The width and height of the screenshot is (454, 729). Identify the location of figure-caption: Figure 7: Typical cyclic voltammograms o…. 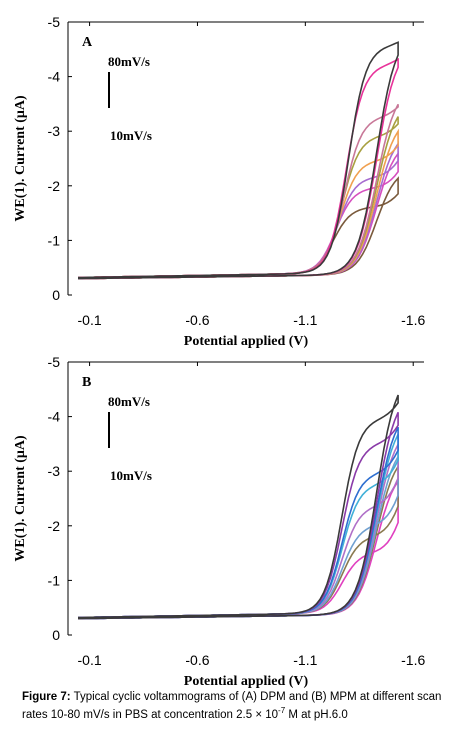
(232, 706).